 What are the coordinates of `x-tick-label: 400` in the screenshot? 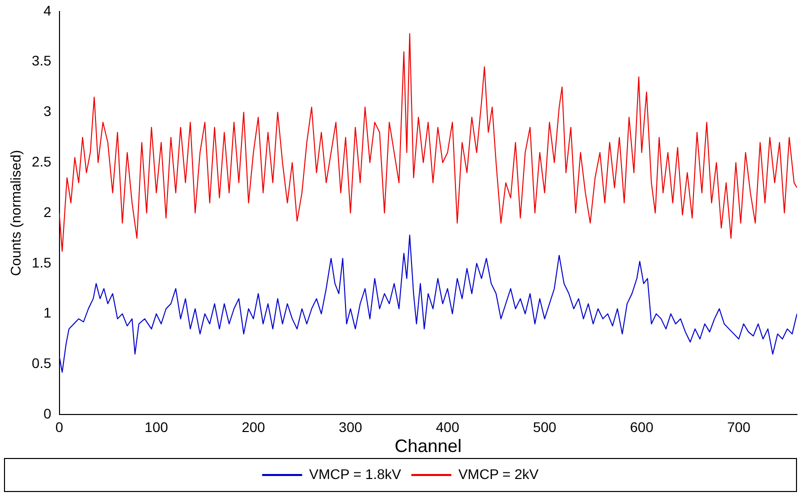 It's located at (448, 426).